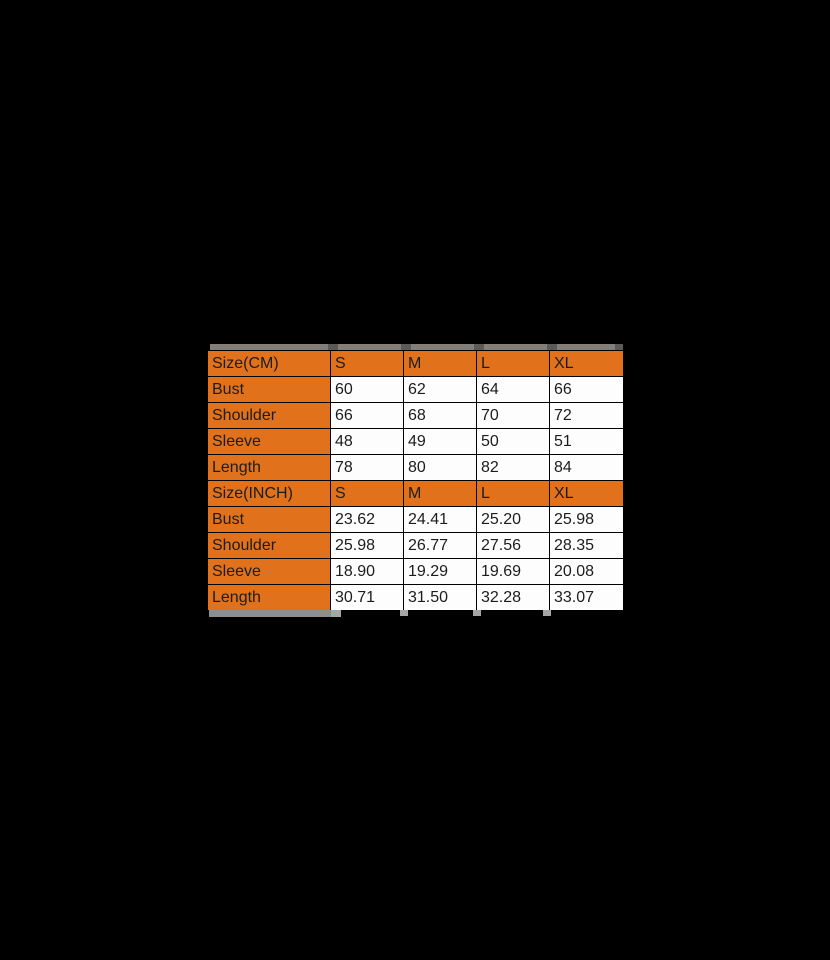 This screenshot has height=960, width=830. I want to click on gray-edge-artifact-top, so click(416, 347).